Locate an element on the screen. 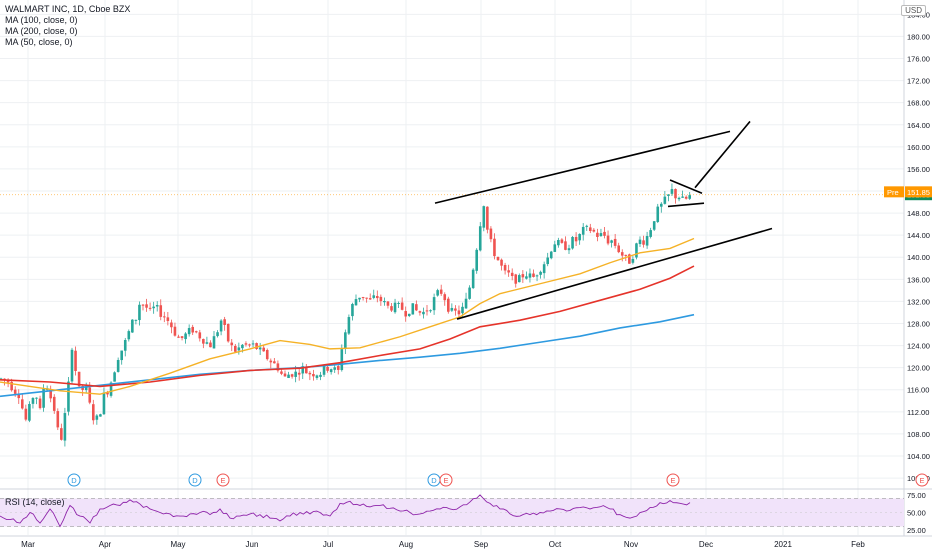 Image resolution: width=932 pixels, height=550 pixels. trendline-channel-upper is located at coordinates (582, 167).